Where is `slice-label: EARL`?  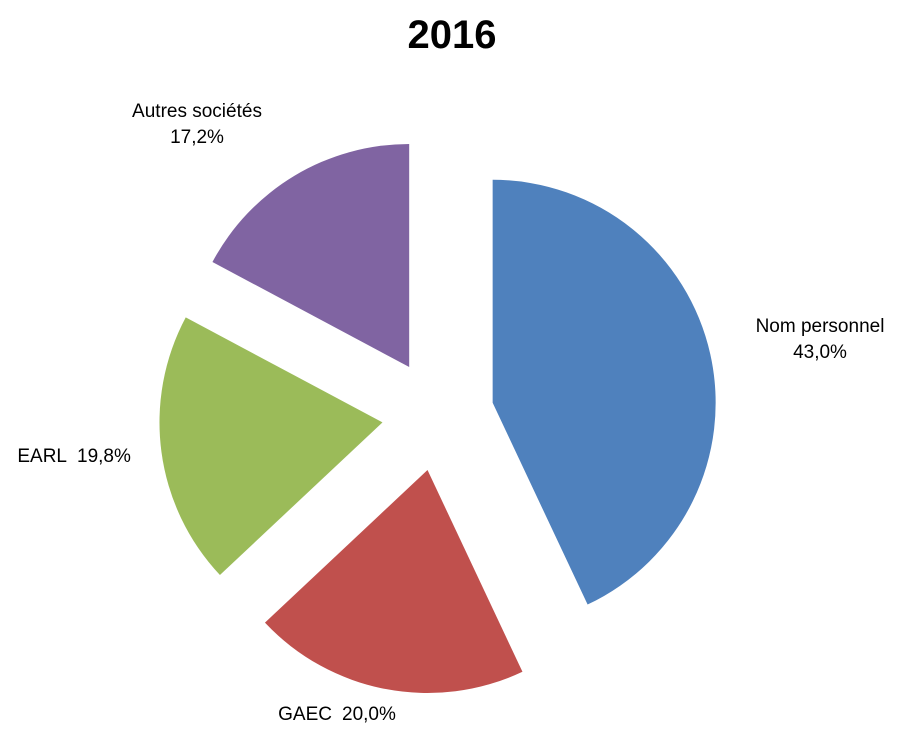
slice-label: EARL is located at coordinates (42, 456).